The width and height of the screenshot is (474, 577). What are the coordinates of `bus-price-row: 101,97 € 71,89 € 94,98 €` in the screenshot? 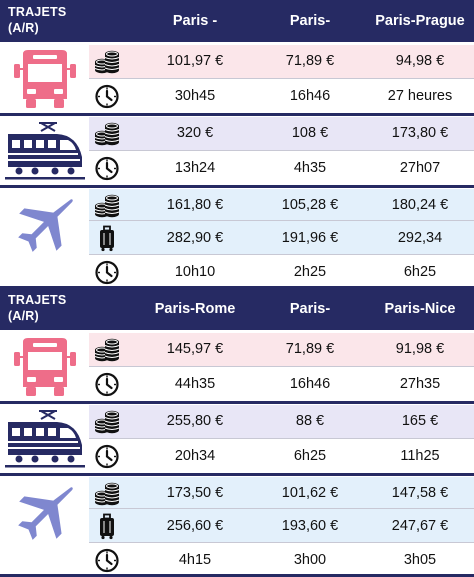 It's located at (281, 61).